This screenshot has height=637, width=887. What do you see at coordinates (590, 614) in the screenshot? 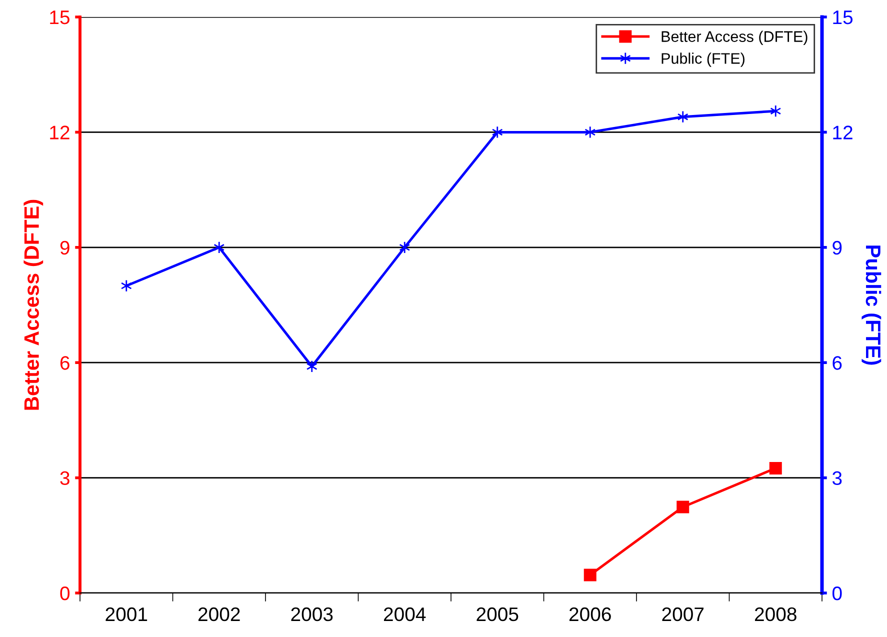
I see `x-tick-label: 2006` at bounding box center [590, 614].